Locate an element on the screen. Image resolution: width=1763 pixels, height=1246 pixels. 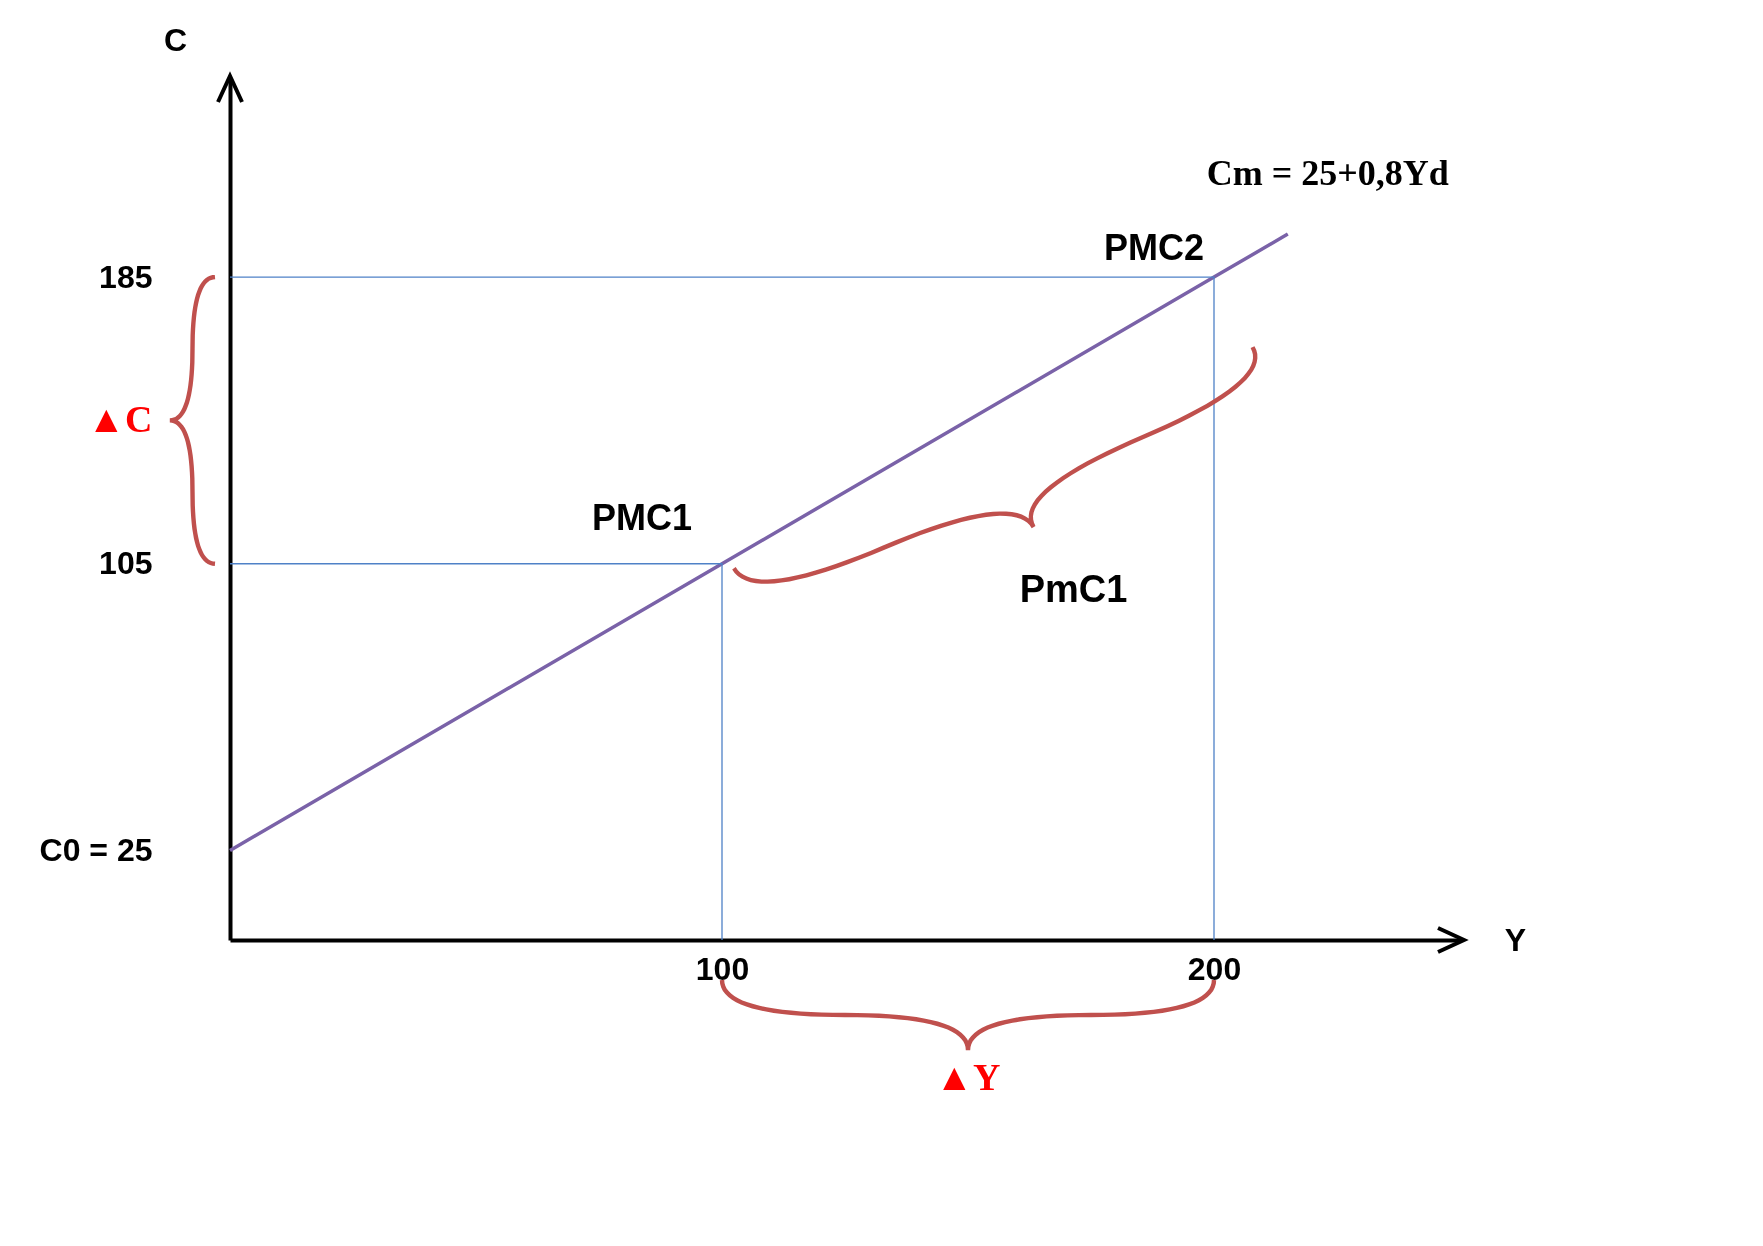
y-tick-label: C0 = 25 is located at coordinates (96, 849).